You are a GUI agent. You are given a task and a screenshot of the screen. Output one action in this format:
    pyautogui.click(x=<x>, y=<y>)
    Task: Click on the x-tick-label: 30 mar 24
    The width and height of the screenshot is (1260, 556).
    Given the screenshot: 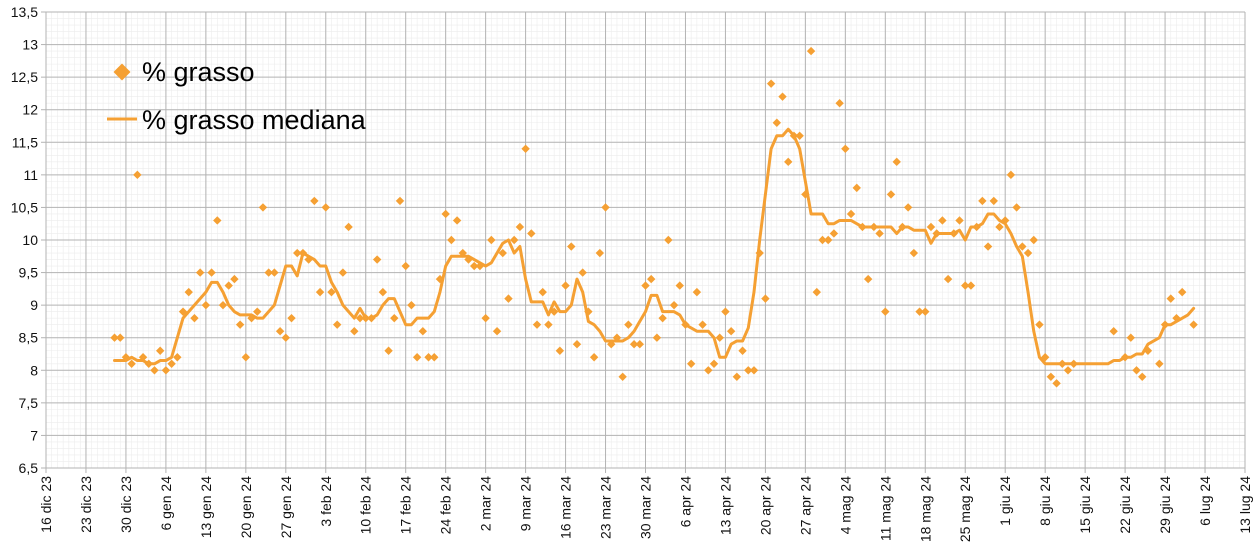 What is the action you would take?
    pyautogui.click(x=646, y=507)
    